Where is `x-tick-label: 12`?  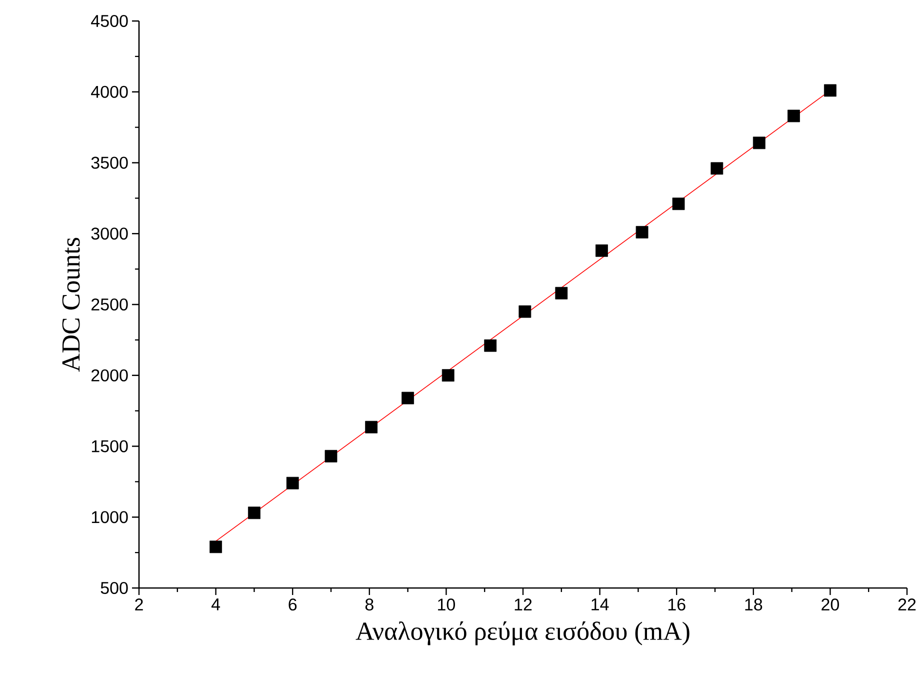 x-tick-label: 12 is located at coordinates (523, 604).